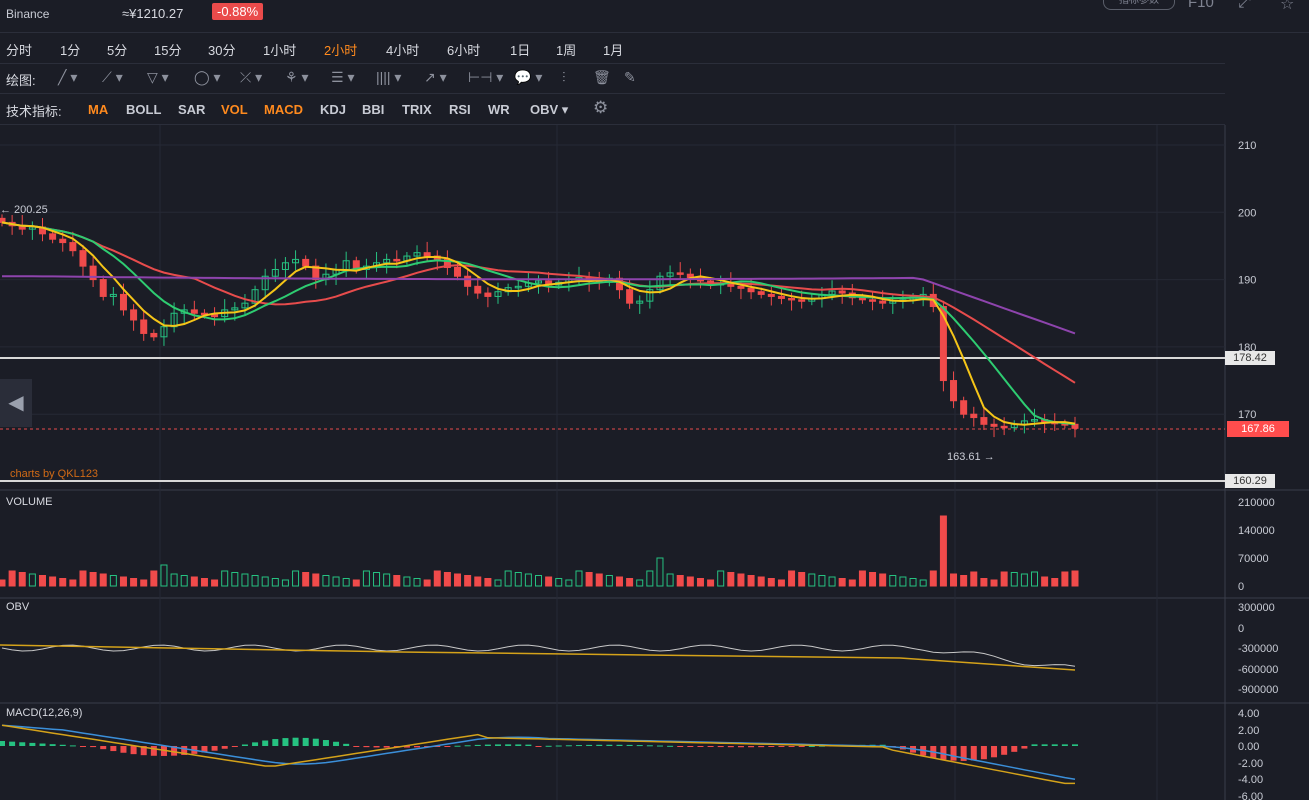 The height and width of the screenshot is (800, 1309). I want to click on indicator-trix: TRIX, so click(417, 109).